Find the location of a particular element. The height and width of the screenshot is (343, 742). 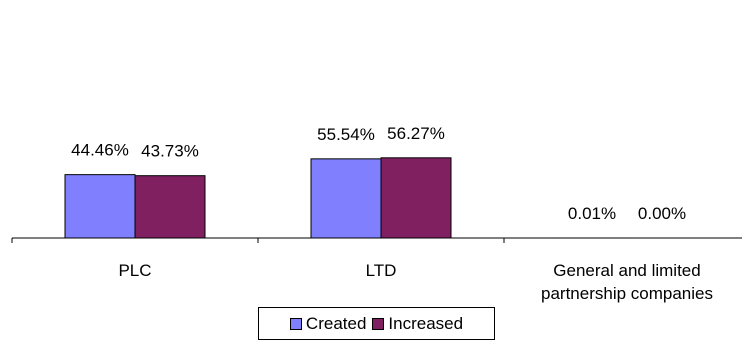

x-axis-ticks is located at coordinates (258, 240).